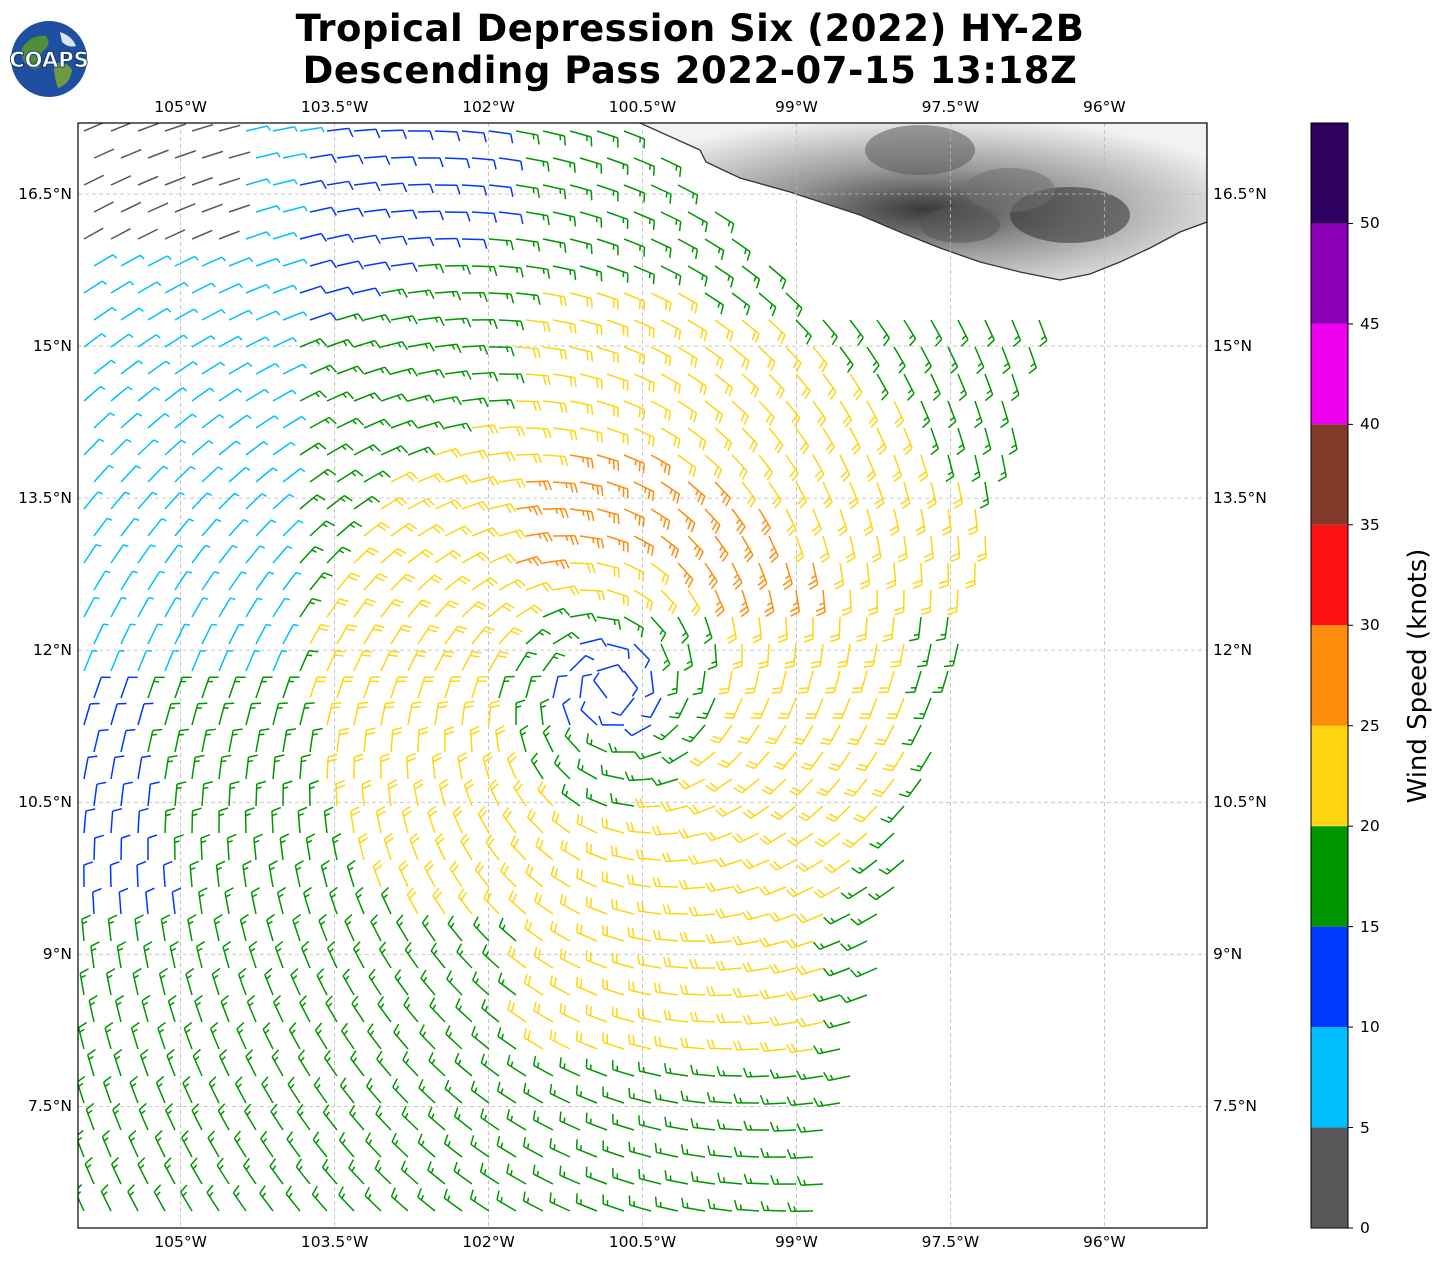 The width and height of the screenshot is (1448, 1264). What do you see at coordinates (1329, 273) in the screenshot?
I see `colorbar-segment` at bounding box center [1329, 273].